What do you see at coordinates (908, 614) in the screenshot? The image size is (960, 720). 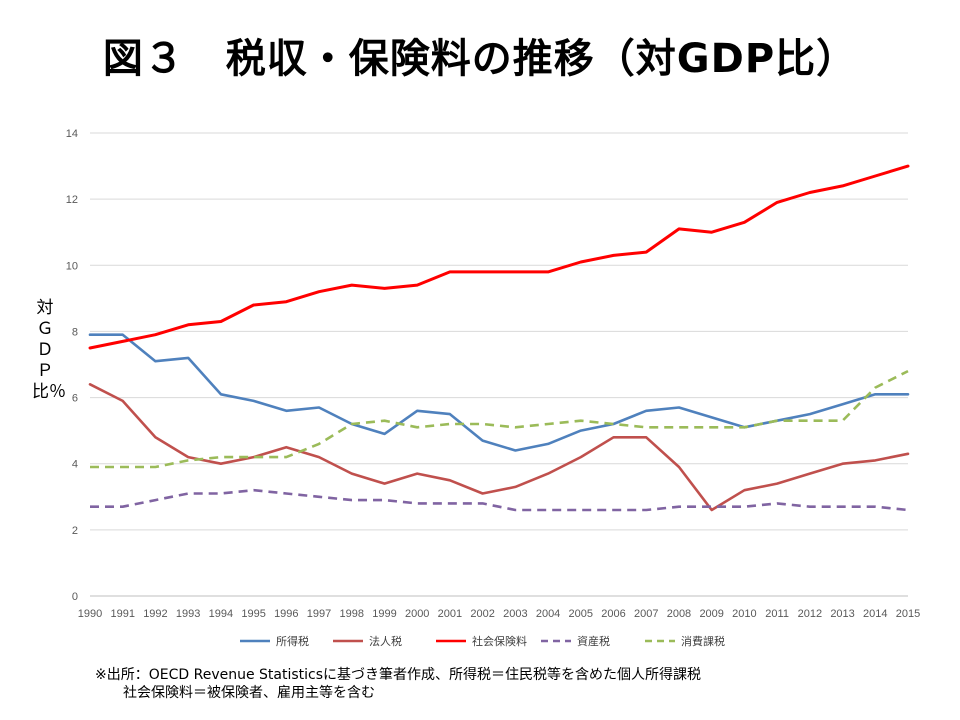 I see `x-tick-label: 2015` at bounding box center [908, 614].